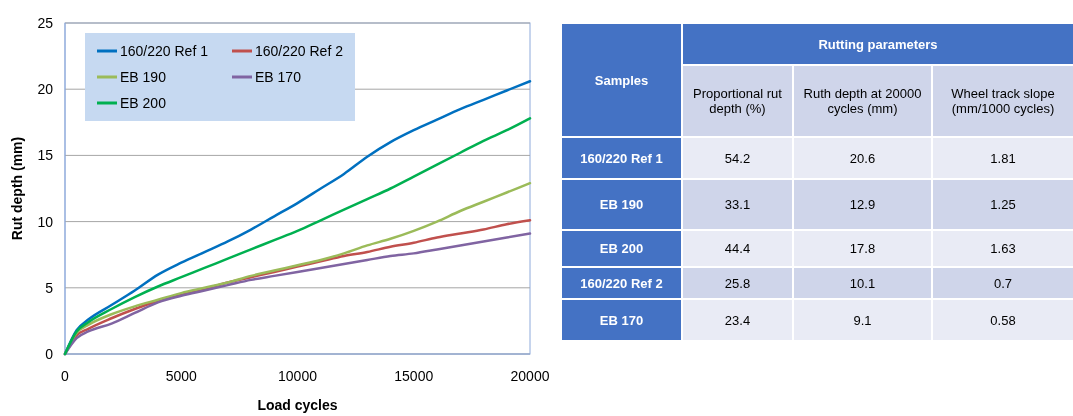 Image resolution: width=1073 pixels, height=416 pixels. What do you see at coordinates (737, 158) in the screenshot?
I see `text: 54.2` at bounding box center [737, 158].